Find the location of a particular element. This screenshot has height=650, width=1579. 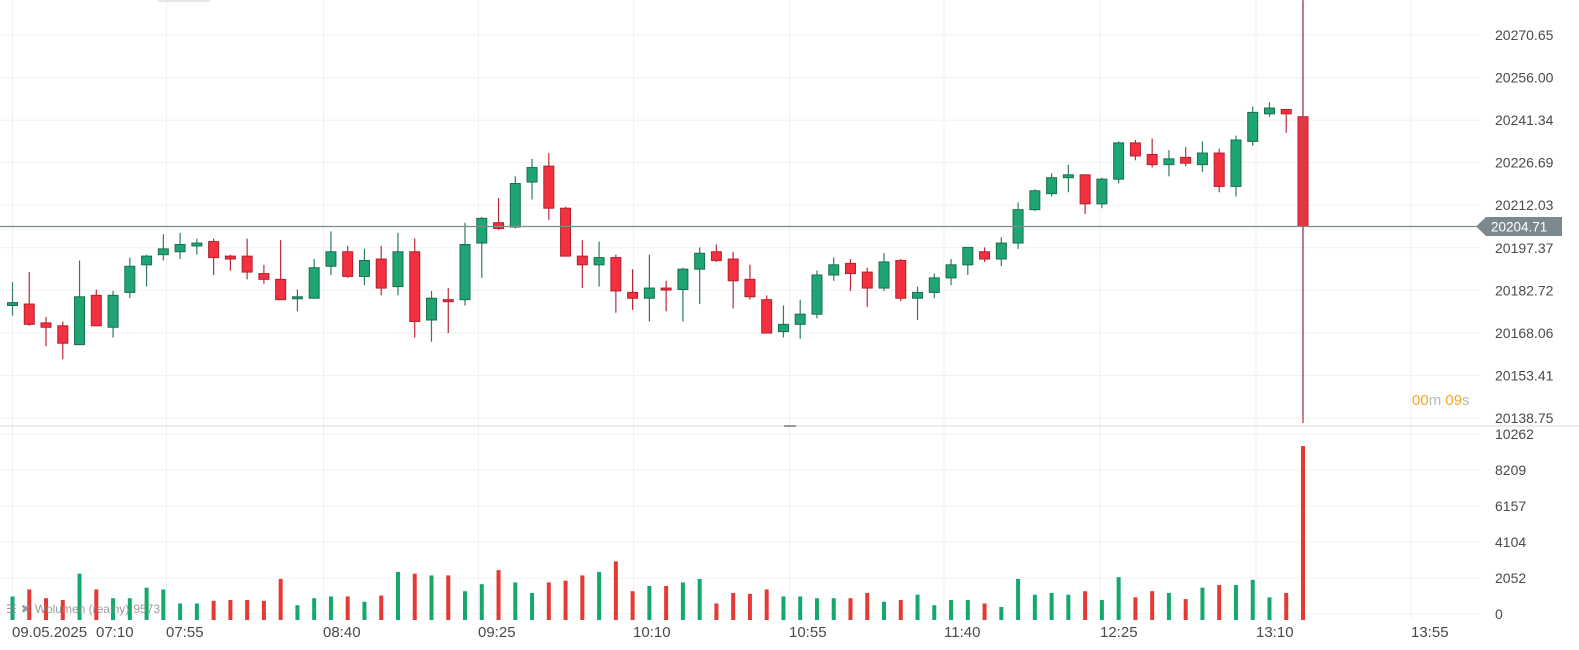

time-tick-label: 10:55 is located at coordinates (808, 632).